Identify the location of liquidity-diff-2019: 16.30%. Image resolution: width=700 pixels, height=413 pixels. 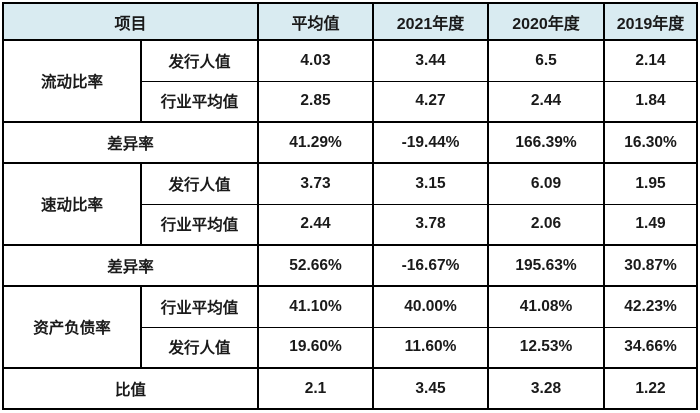
(651, 142).